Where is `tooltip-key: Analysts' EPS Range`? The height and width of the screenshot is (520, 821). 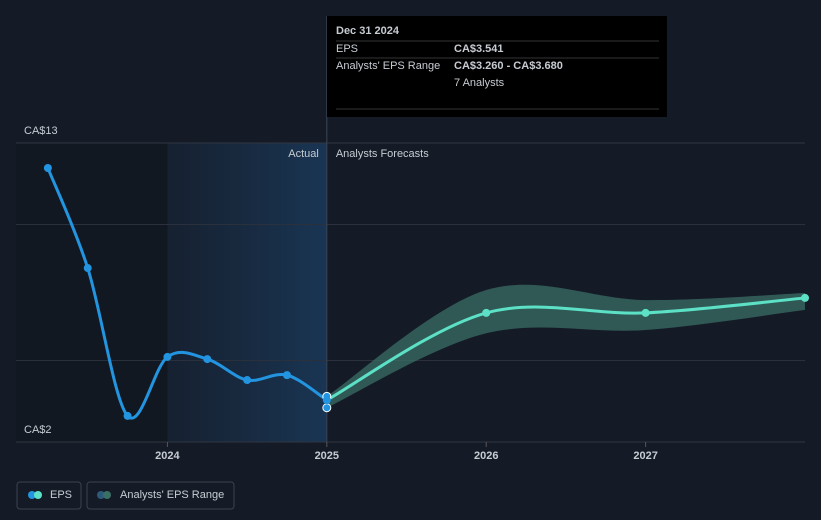 tooltip-key: Analysts' EPS Range is located at coordinates (388, 66).